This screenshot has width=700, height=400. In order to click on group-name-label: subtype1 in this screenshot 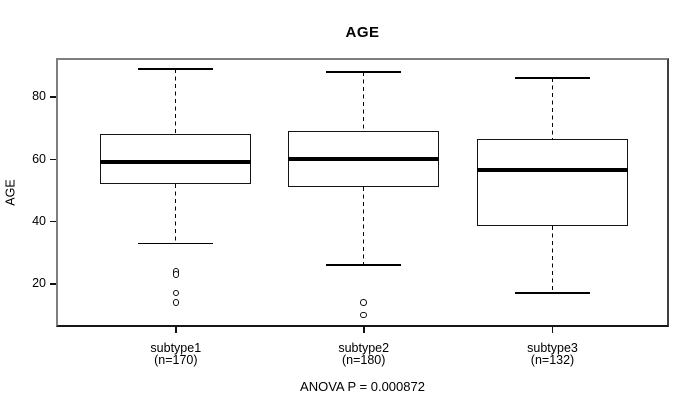, I will do `click(176, 347)`.